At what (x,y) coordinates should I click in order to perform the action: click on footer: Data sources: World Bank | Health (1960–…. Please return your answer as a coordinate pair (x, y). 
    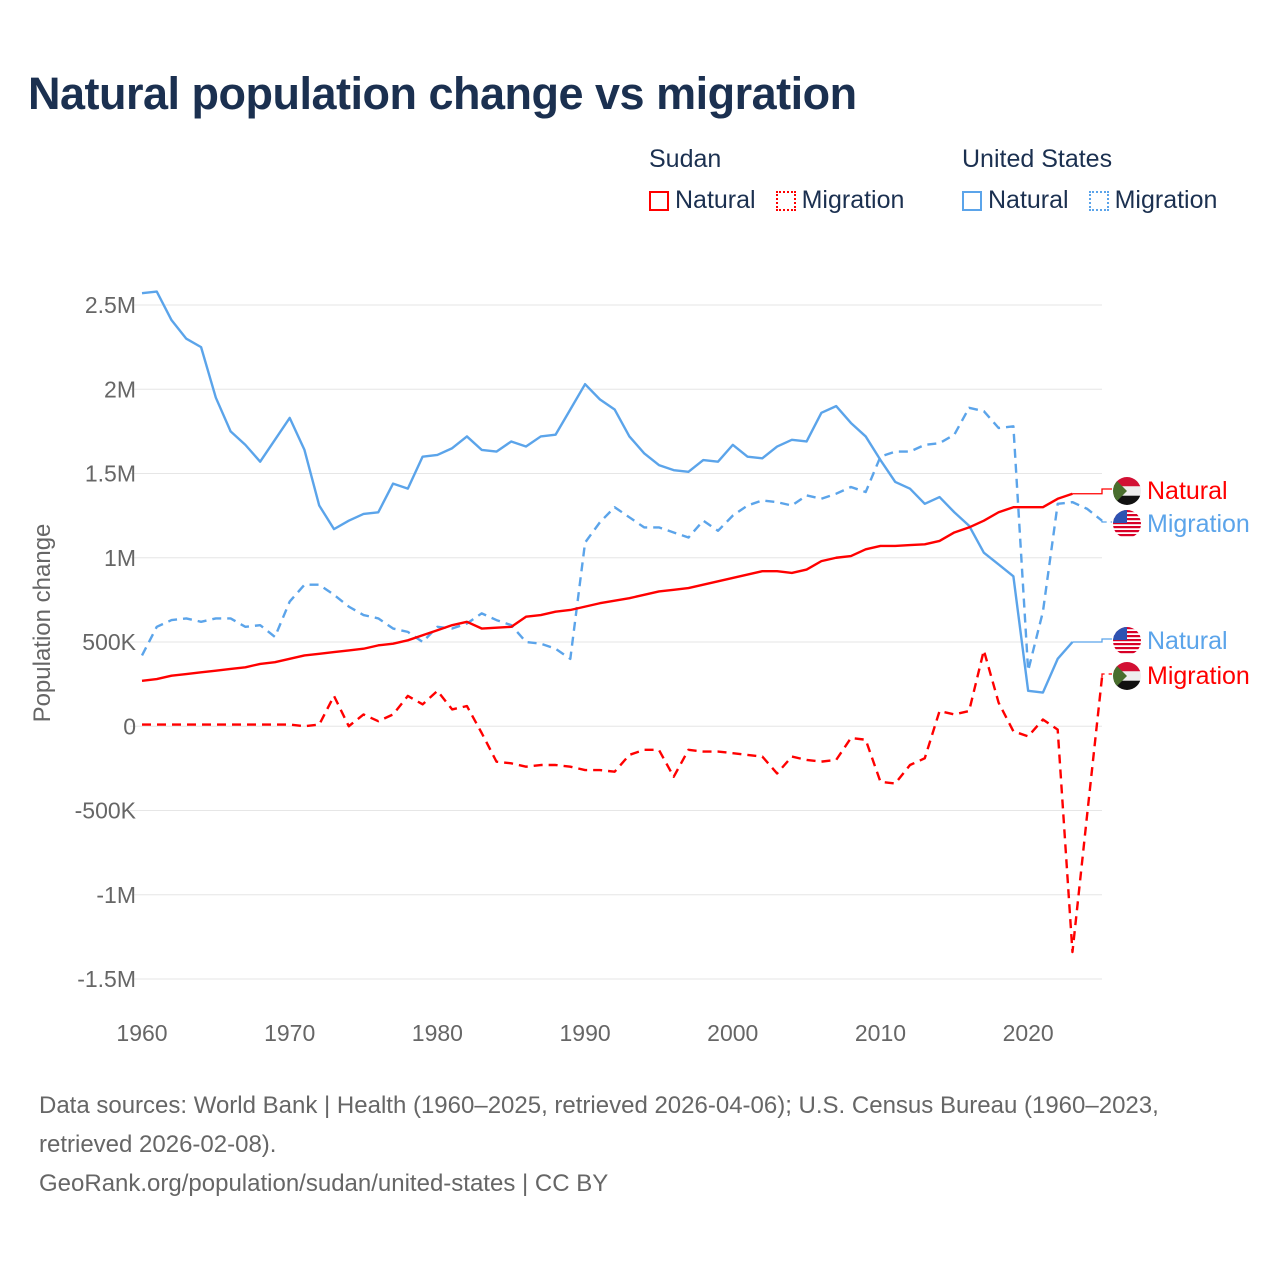
    Looking at the image, I should click on (644, 1144).